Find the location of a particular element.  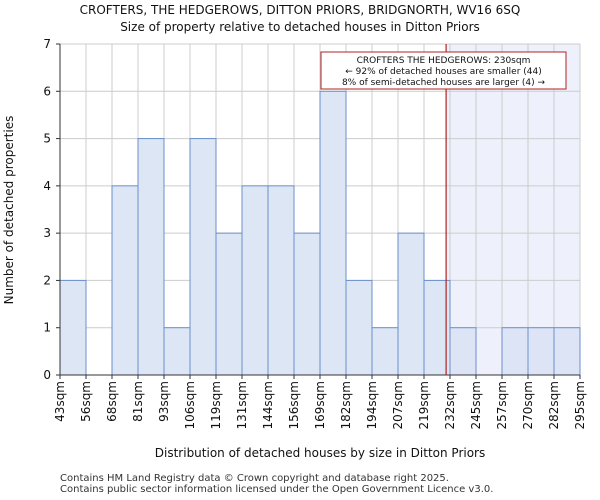

x-tick-label: 257sqm is located at coordinates (502, 405).